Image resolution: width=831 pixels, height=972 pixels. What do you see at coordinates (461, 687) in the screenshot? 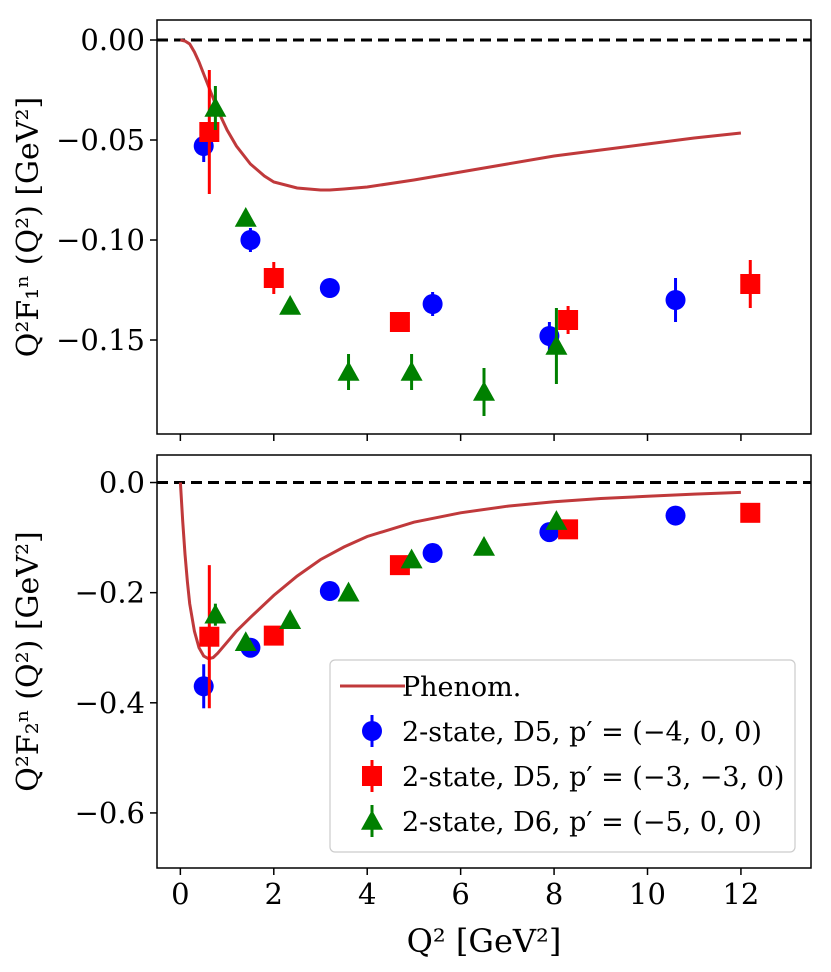
I see `legend-label: Phenom.` at bounding box center [461, 687].